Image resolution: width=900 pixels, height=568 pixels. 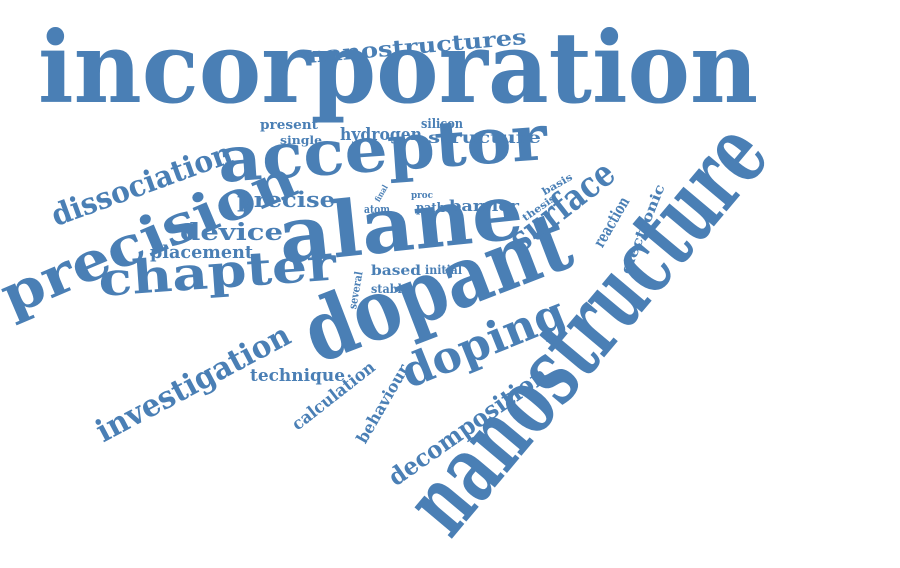 I want to click on word-device: device, so click(x=231, y=232).